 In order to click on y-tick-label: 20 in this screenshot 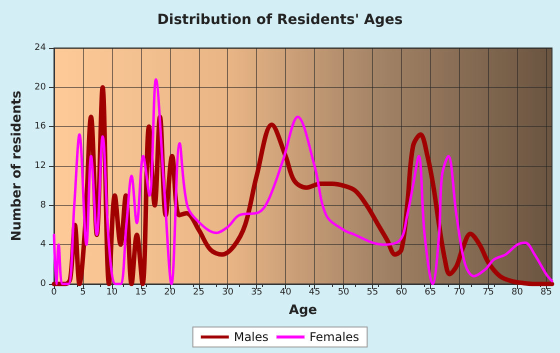, I will do `click(40, 87)`.